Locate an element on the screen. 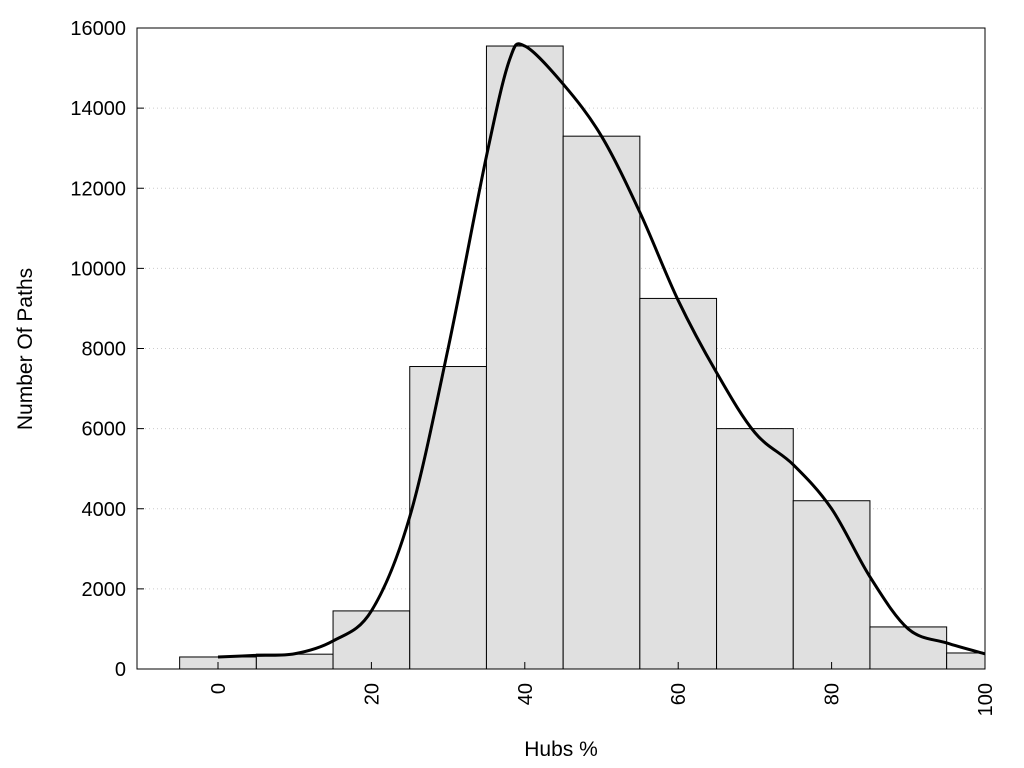  x-tick-label: 0 is located at coordinates (219, 688).